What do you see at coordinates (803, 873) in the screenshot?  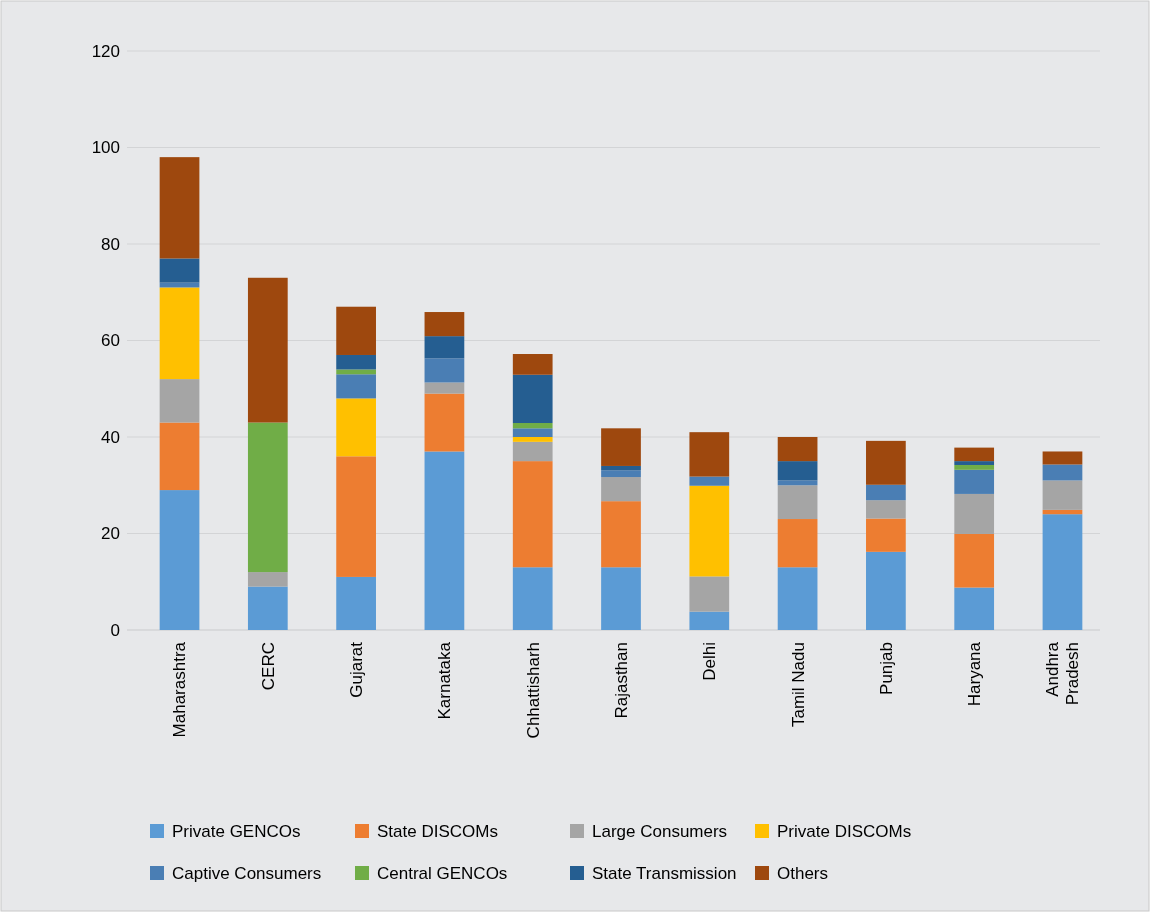 I see `legend-label: Others` at bounding box center [803, 873].